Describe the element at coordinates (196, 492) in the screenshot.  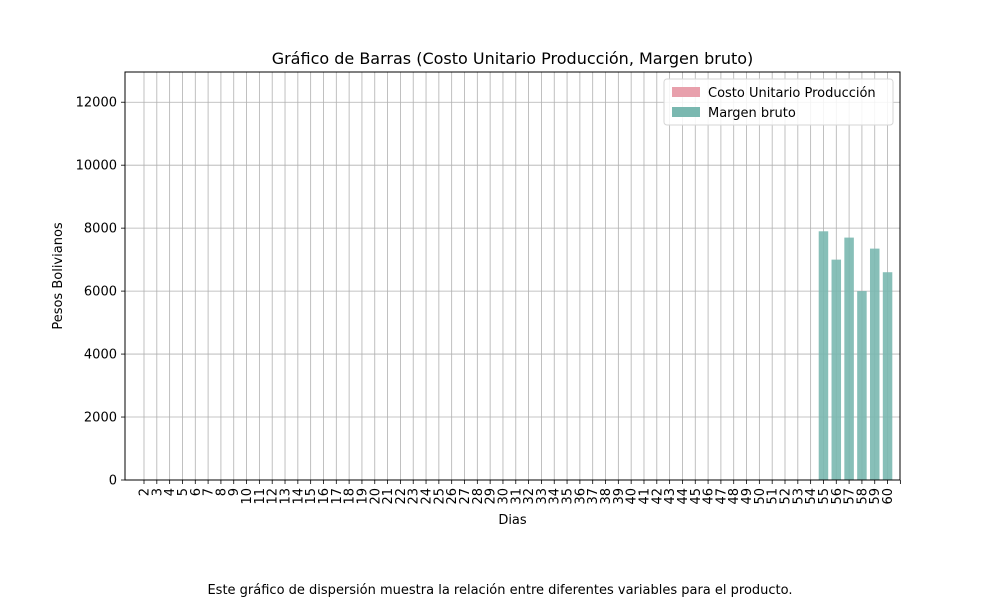
I see `x-tick-label: 6` at that location.